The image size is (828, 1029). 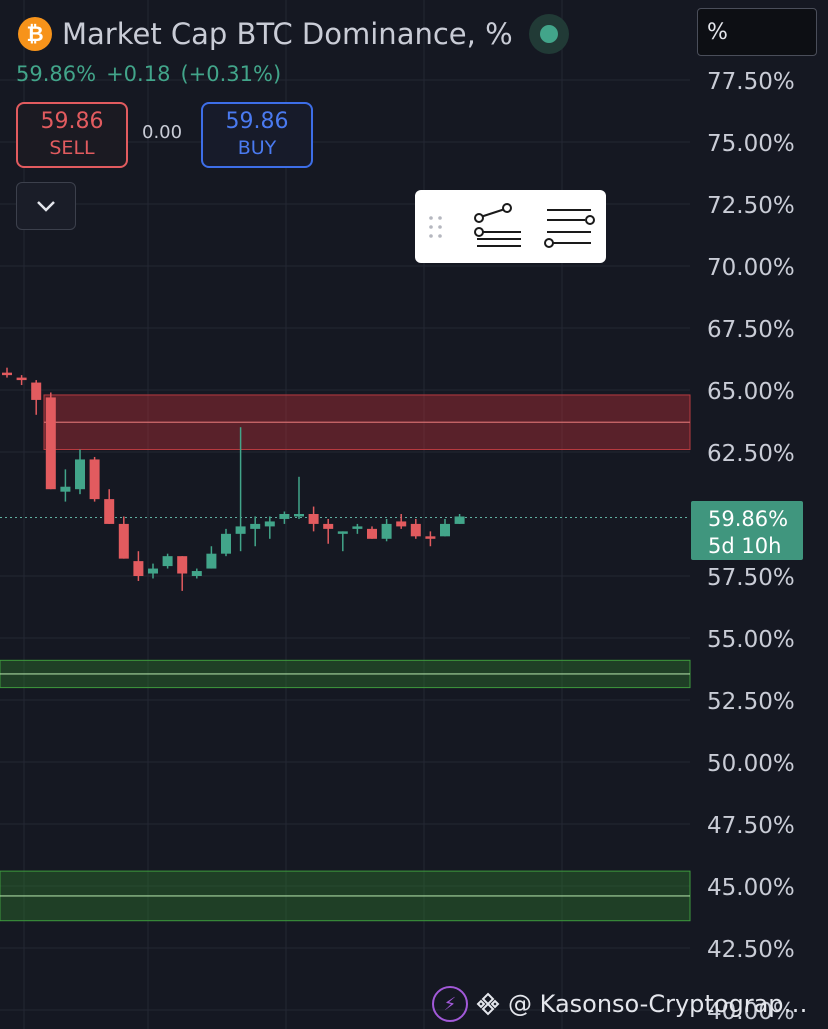 I want to click on lightning-icon: ⚡, so click(x=450, y=1004).